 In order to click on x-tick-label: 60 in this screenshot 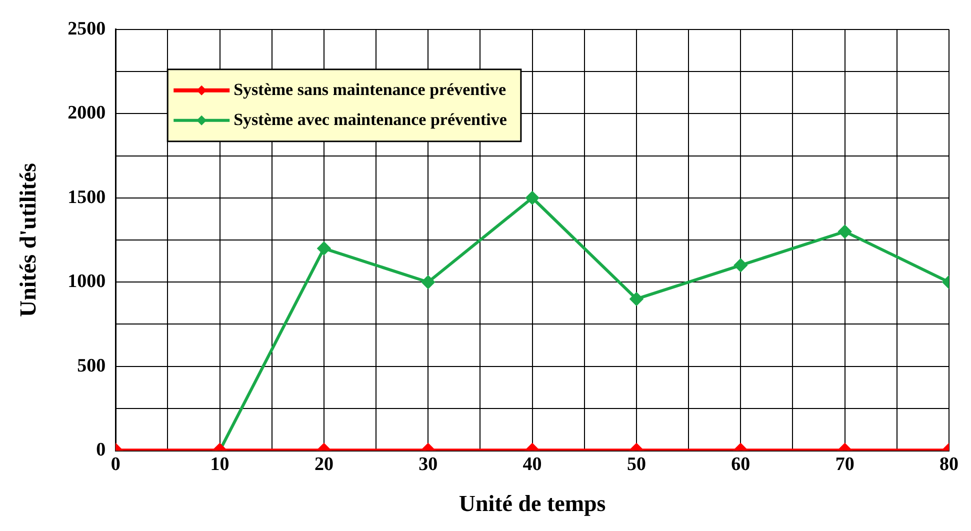, I will do `click(740, 464)`.